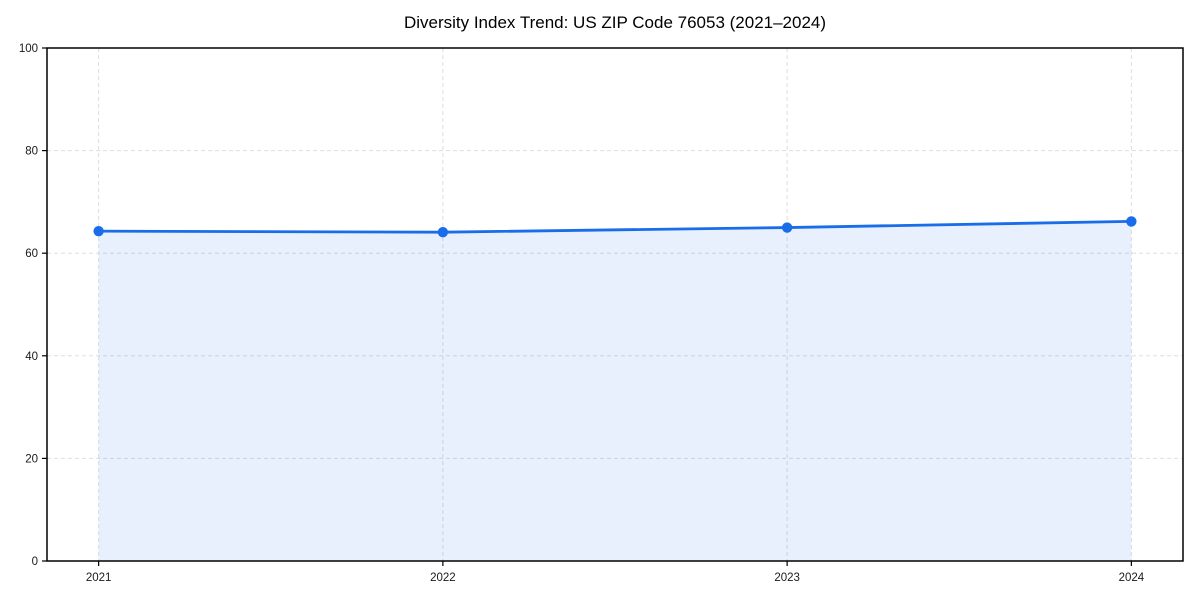 Image resolution: width=1200 pixels, height=600 pixels. I want to click on y-tick-label: 20, so click(31, 459).